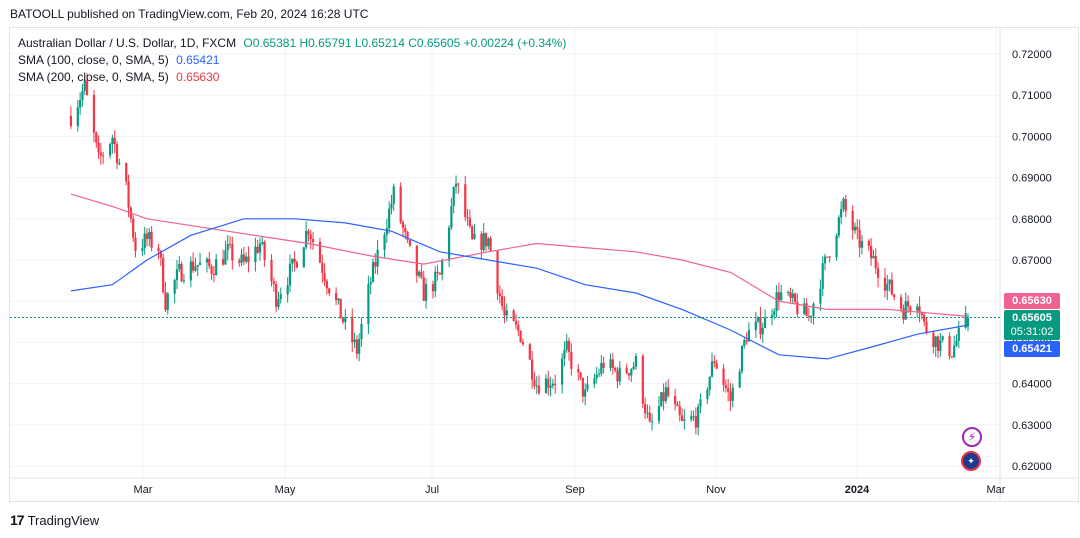 Image resolution: width=1080 pixels, height=538 pixels. Describe the element at coordinates (575, 490) in the screenshot. I see `x-tick-label: Sep` at that location.